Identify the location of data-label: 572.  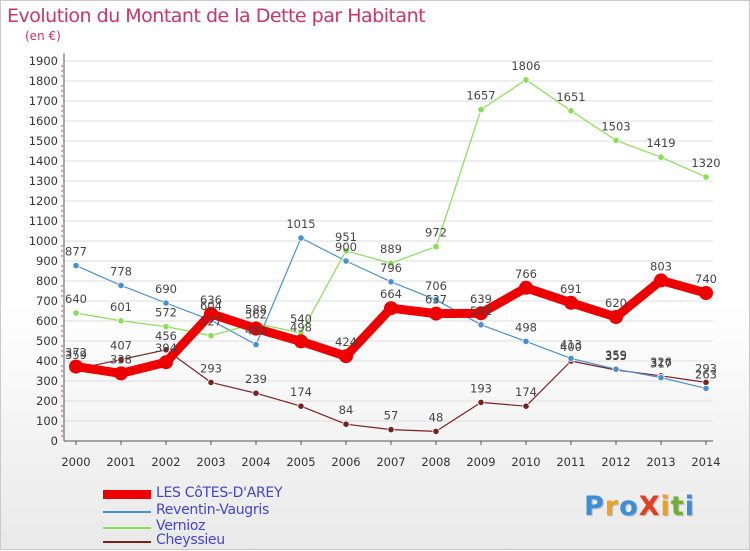
(166, 313).